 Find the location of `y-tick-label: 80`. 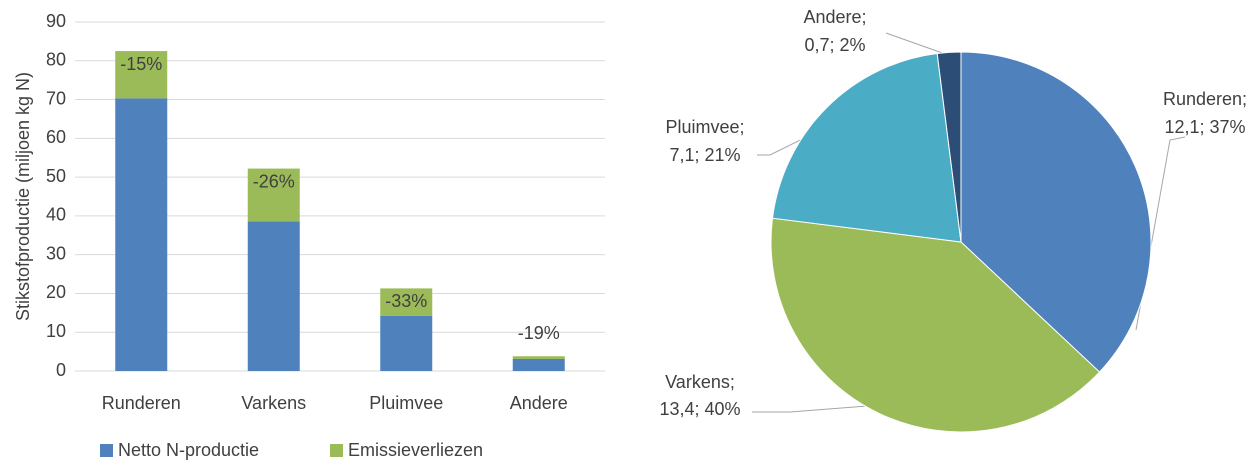

y-tick-label: 80 is located at coordinates (56, 60).